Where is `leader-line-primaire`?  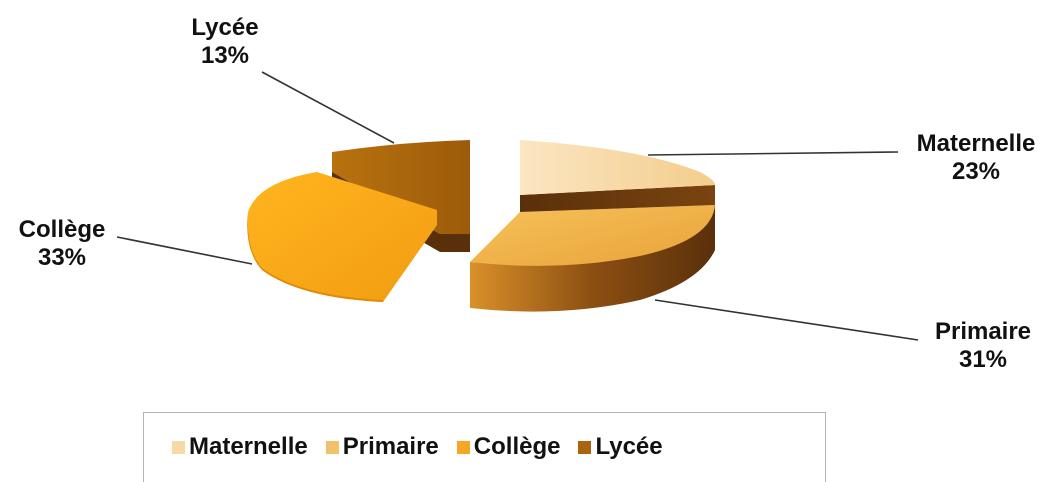 leader-line-primaire is located at coordinates (786, 320).